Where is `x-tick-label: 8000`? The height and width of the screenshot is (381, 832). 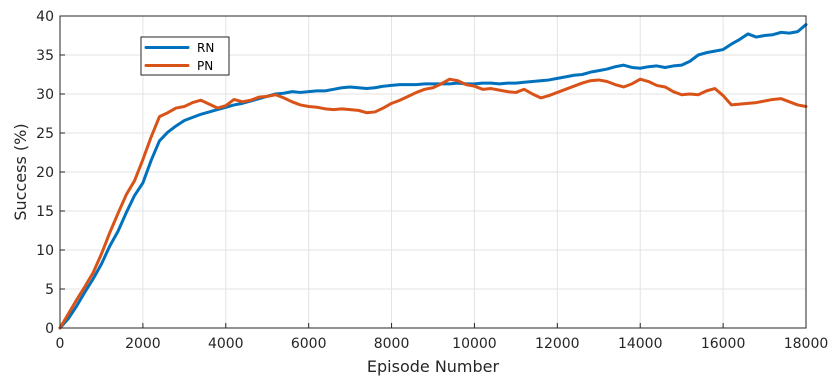
x-tick-label: 8000 is located at coordinates (392, 344).